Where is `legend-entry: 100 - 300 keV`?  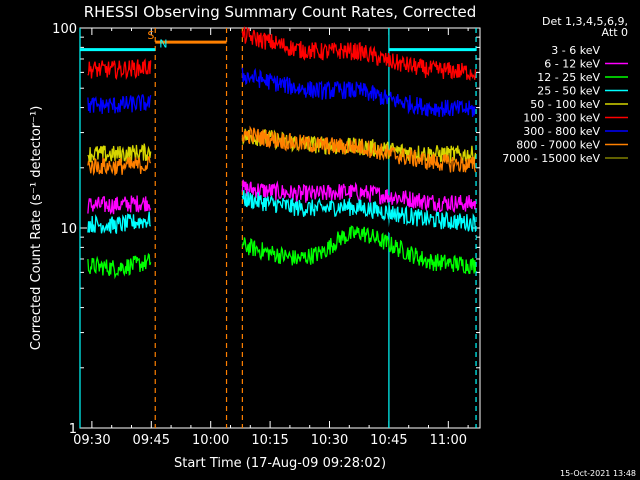 legend-entry: 100 - 300 keV is located at coordinates (561, 118).